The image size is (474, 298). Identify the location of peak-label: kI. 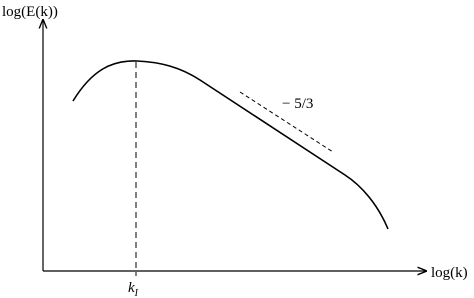
(133, 289).